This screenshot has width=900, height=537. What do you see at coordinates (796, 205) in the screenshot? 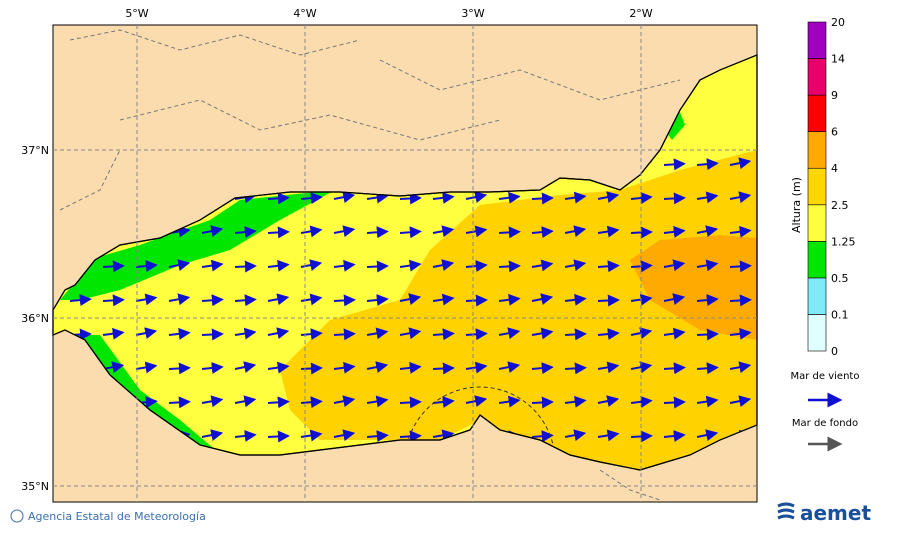
I see `colorbar-title: Altura (m)` at bounding box center [796, 205].